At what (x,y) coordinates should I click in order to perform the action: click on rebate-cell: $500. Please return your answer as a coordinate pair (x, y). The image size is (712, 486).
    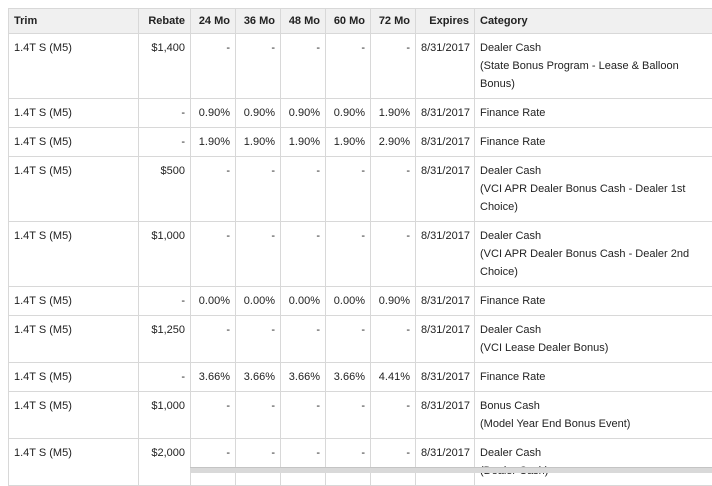
    Looking at the image, I should click on (165, 189).